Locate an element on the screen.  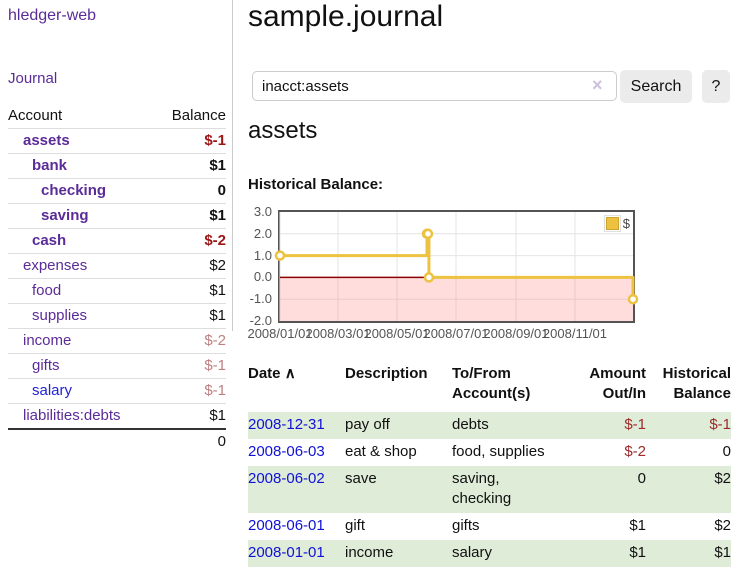
transaction-amount: $-2 is located at coordinates (635, 451).